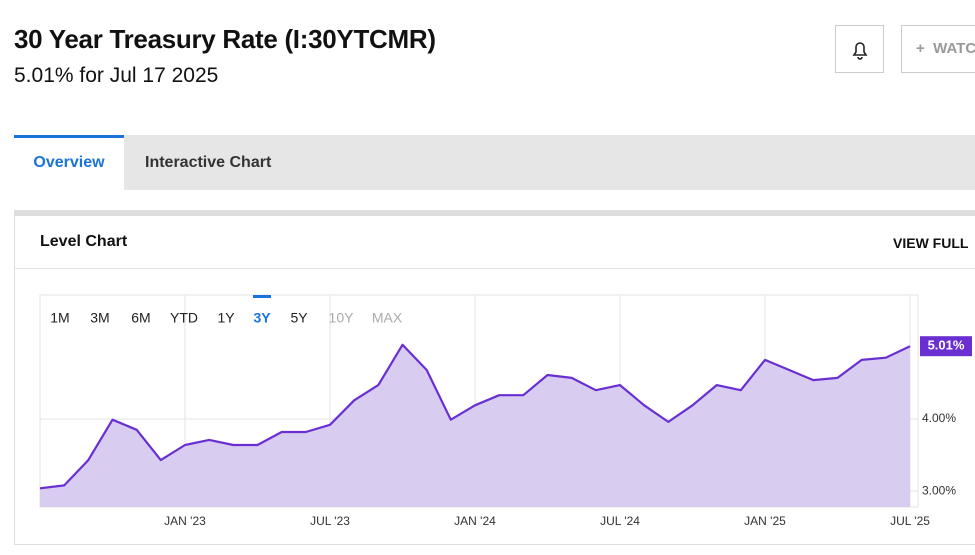 The width and height of the screenshot is (975, 555). I want to click on last-value-badge, so click(946, 346).